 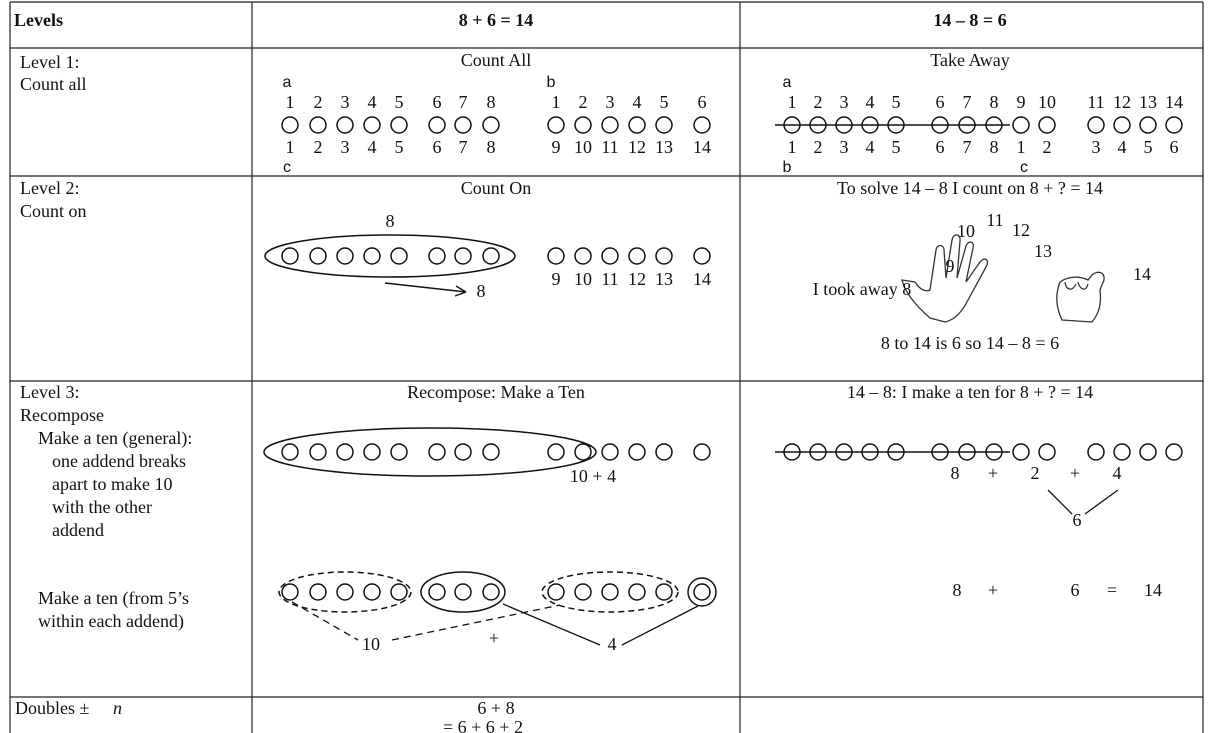 I want to click on level-label: Level 1:, so click(x=49, y=62).